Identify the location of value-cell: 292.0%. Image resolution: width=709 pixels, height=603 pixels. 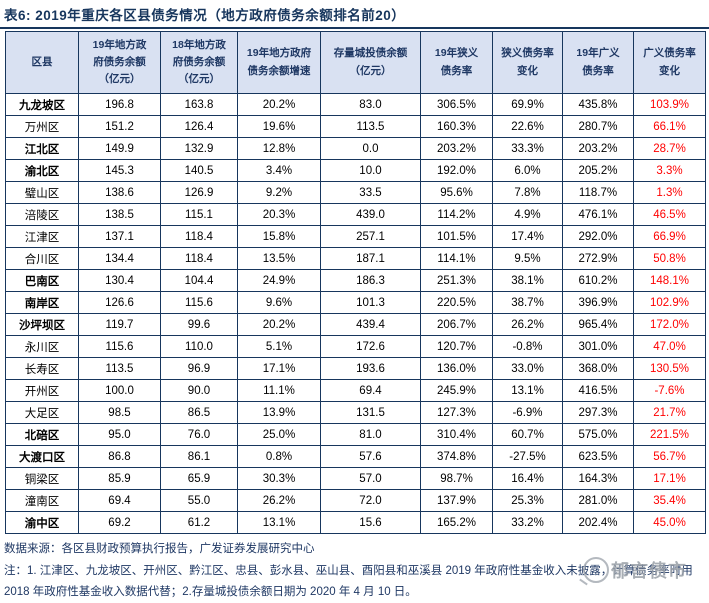
(598, 236).